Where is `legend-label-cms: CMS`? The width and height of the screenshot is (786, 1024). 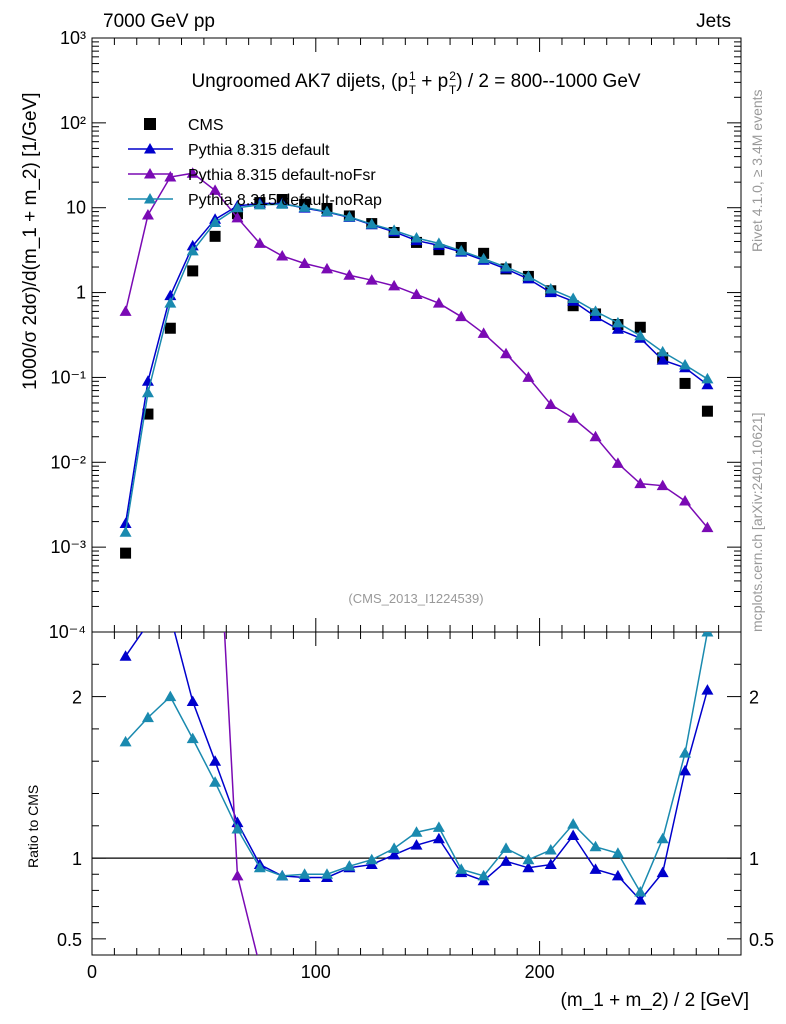 legend-label-cms: CMS is located at coordinates (206, 125).